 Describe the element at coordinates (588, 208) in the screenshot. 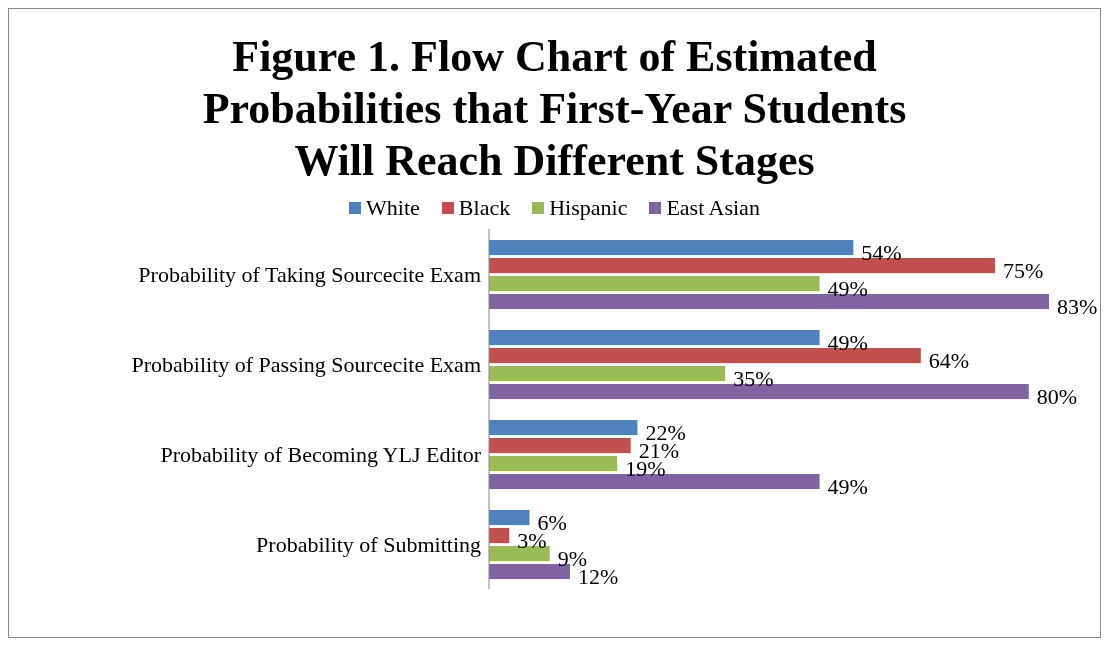

I see `legend-label: Hispanic` at that location.